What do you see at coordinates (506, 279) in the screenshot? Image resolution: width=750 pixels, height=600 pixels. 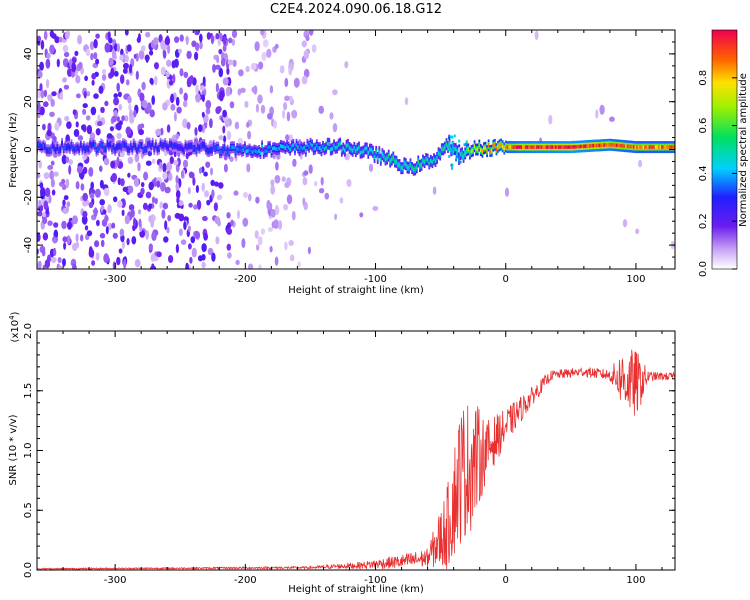 I see `spectrogram-xtick-label: 0` at bounding box center [506, 279].